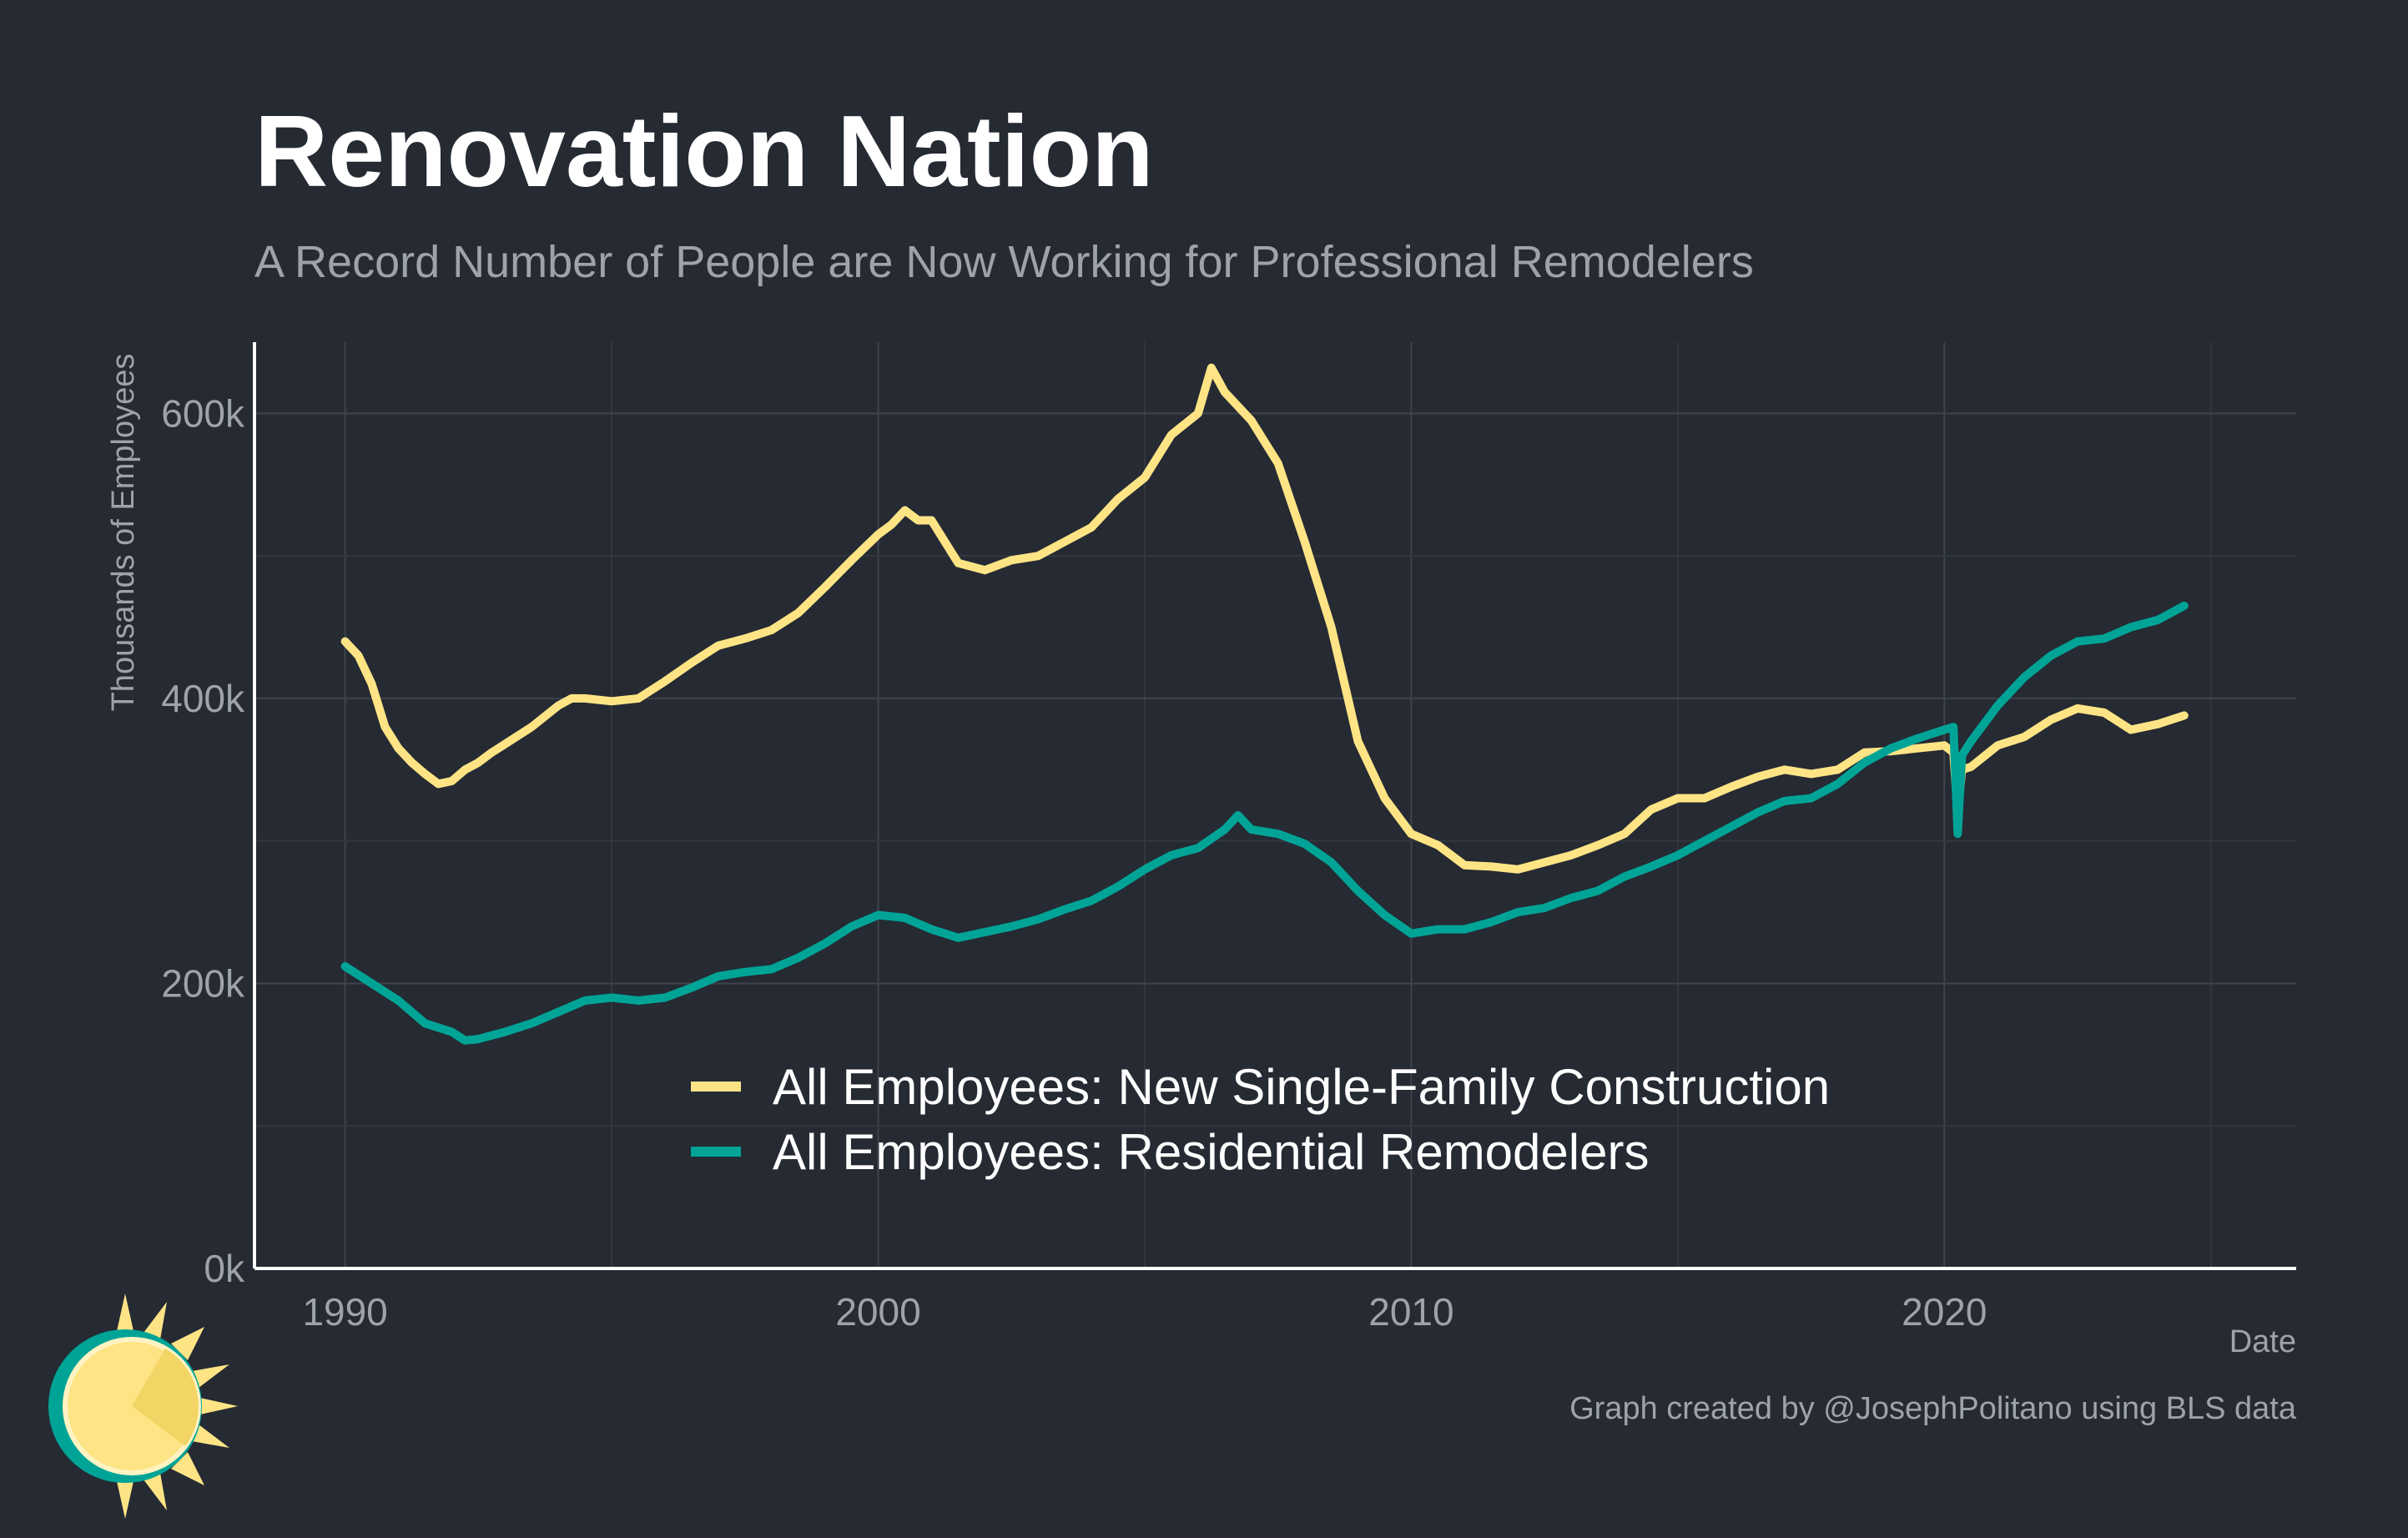  I want to click on x-tick-label: 2010, so click(1410, 1312).